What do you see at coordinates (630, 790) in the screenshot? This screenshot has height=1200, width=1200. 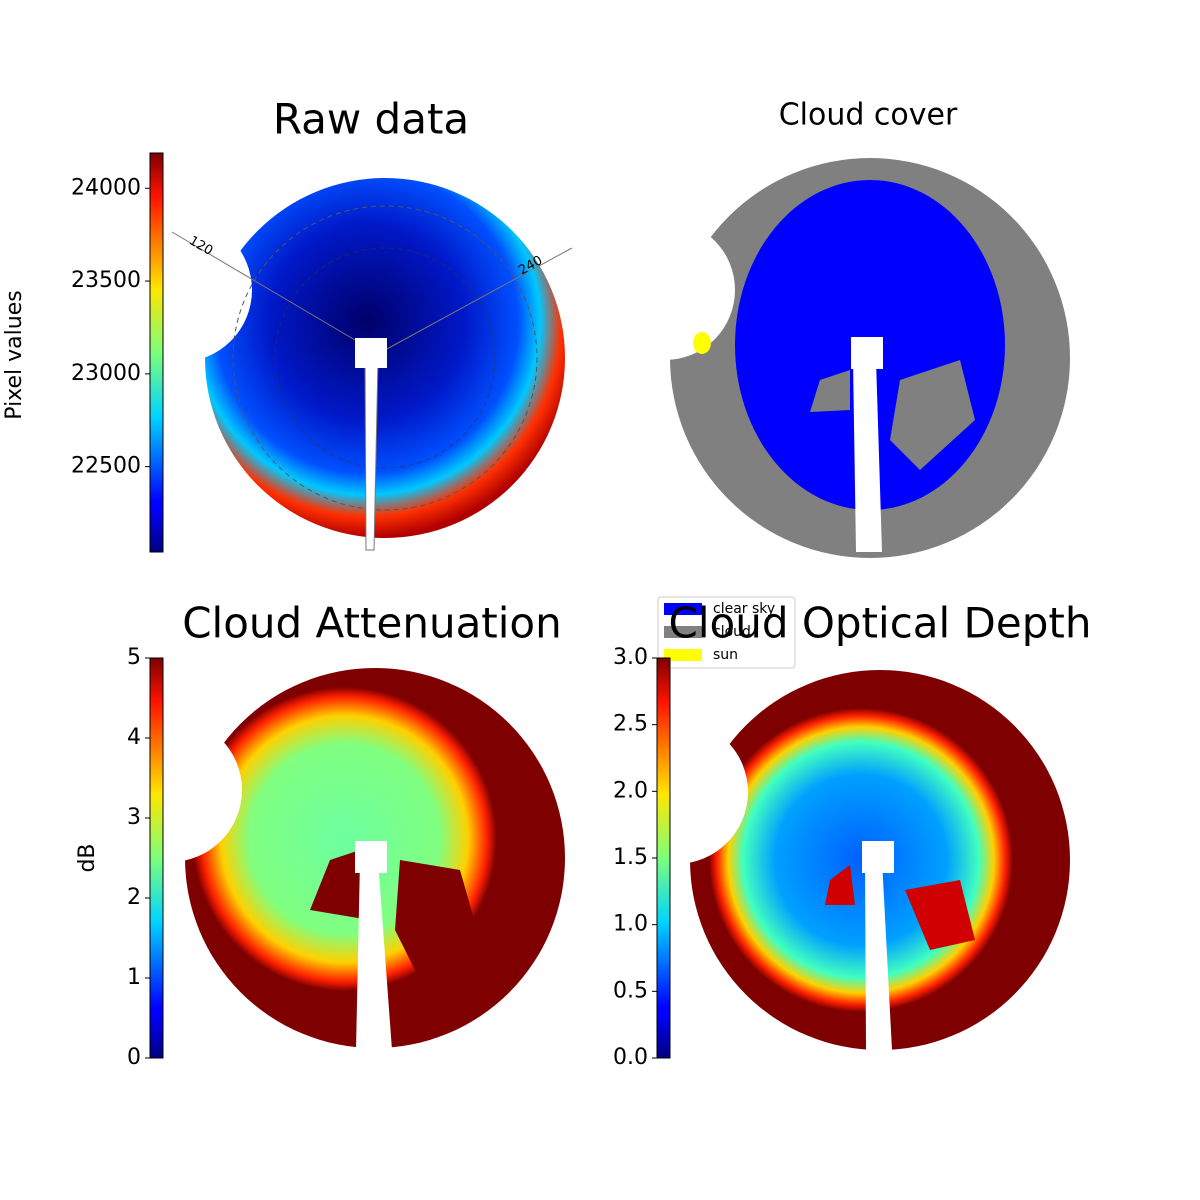 I see `colorbar-tick-label: 2.0` at bounding box center [630, 790].